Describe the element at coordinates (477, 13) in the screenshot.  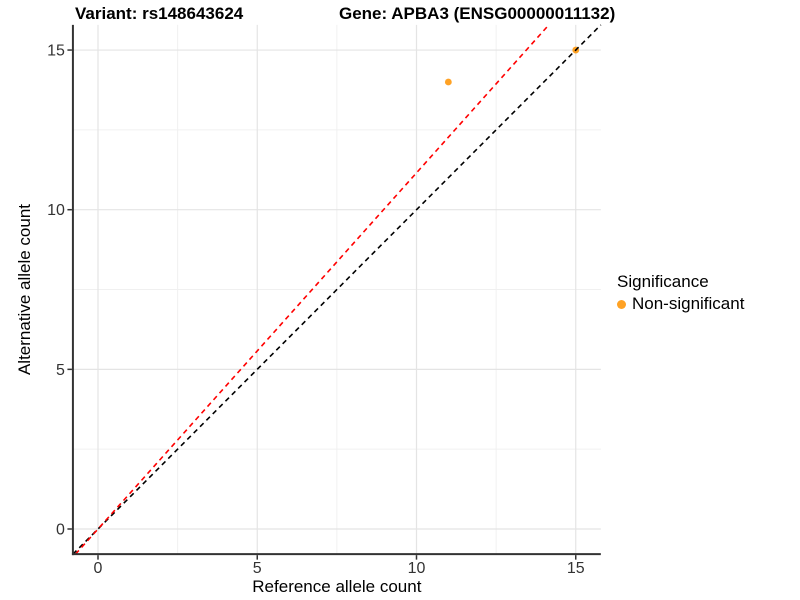
I see `plot-title-gene: Gene: APBA3 (ENSG00000011132)` at that location.